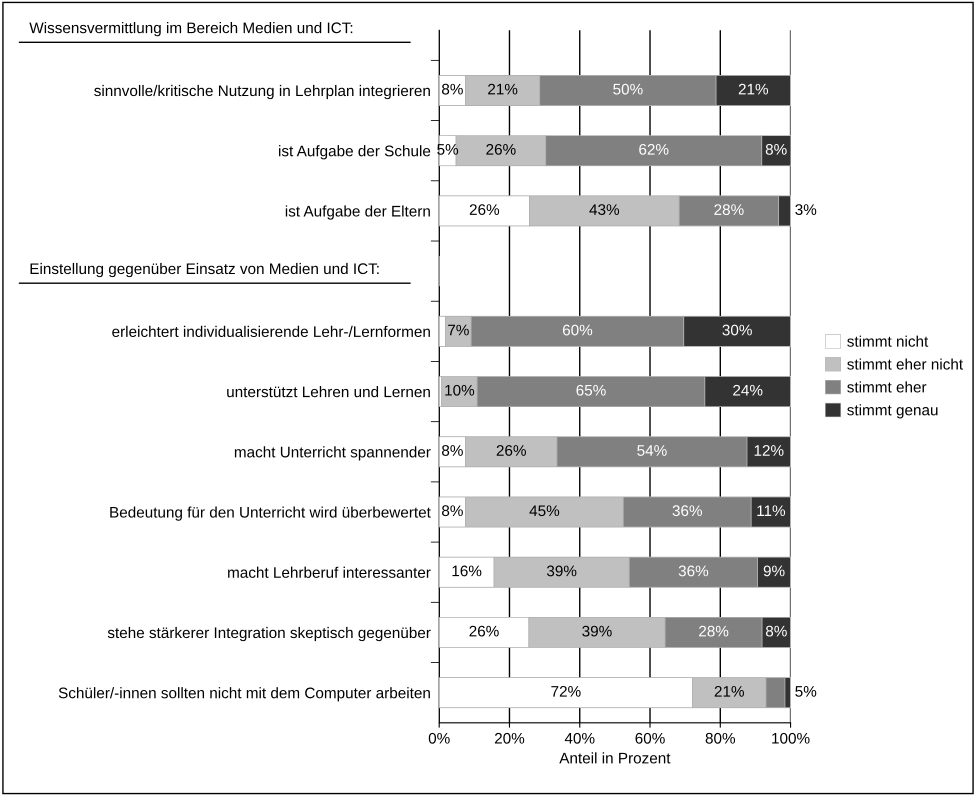  I want to click on text: Wissensvermittlung im Bereich Medien und ICT:, so click(190, 29).